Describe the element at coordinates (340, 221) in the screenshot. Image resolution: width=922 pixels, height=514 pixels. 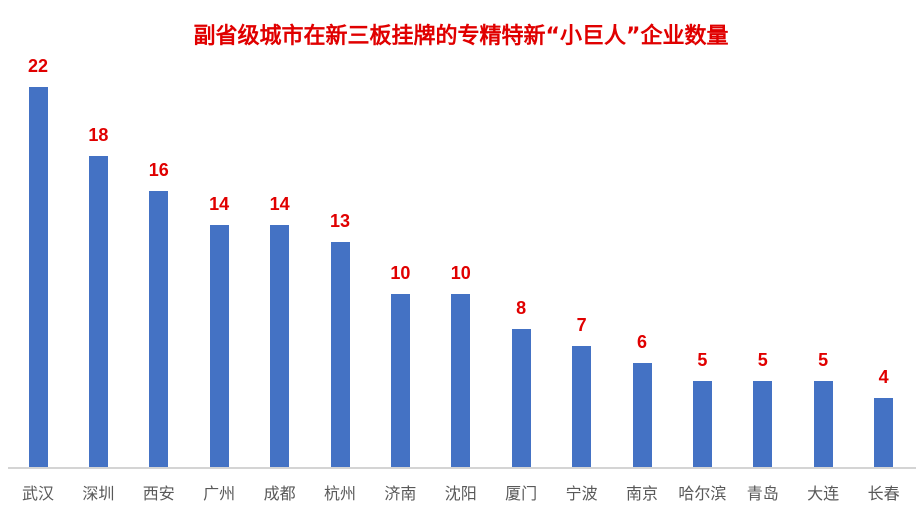
I see `data-label: 13` at that location.